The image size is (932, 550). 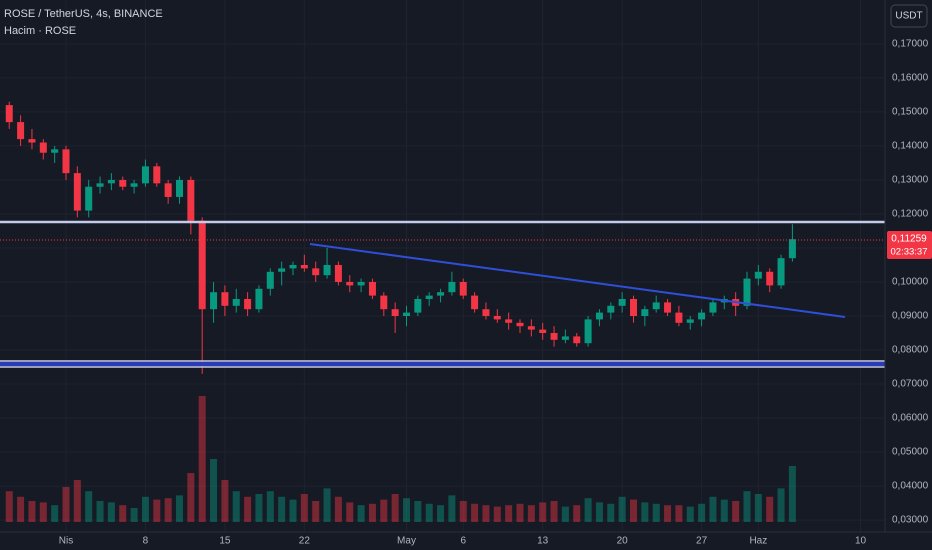 What do you see at coordinates (910, 486) in the screenshot?
I see `y-tick-label: 0,04000` at bounding box center [910, 486].